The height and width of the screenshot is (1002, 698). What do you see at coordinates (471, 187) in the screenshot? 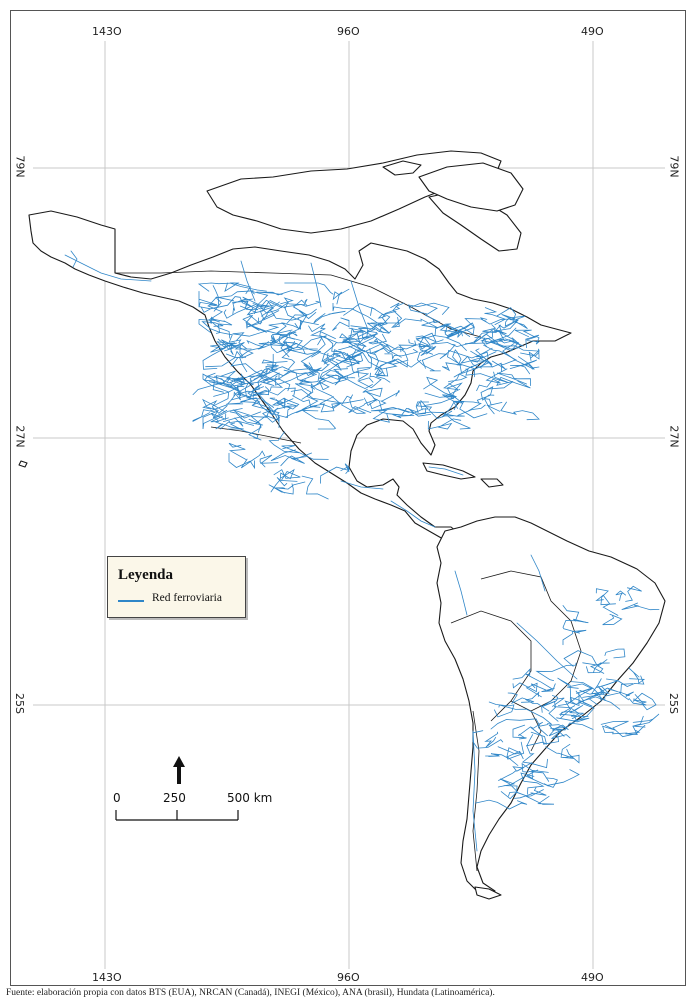
I see `greenland-outline` at bounding box center [471, 187].